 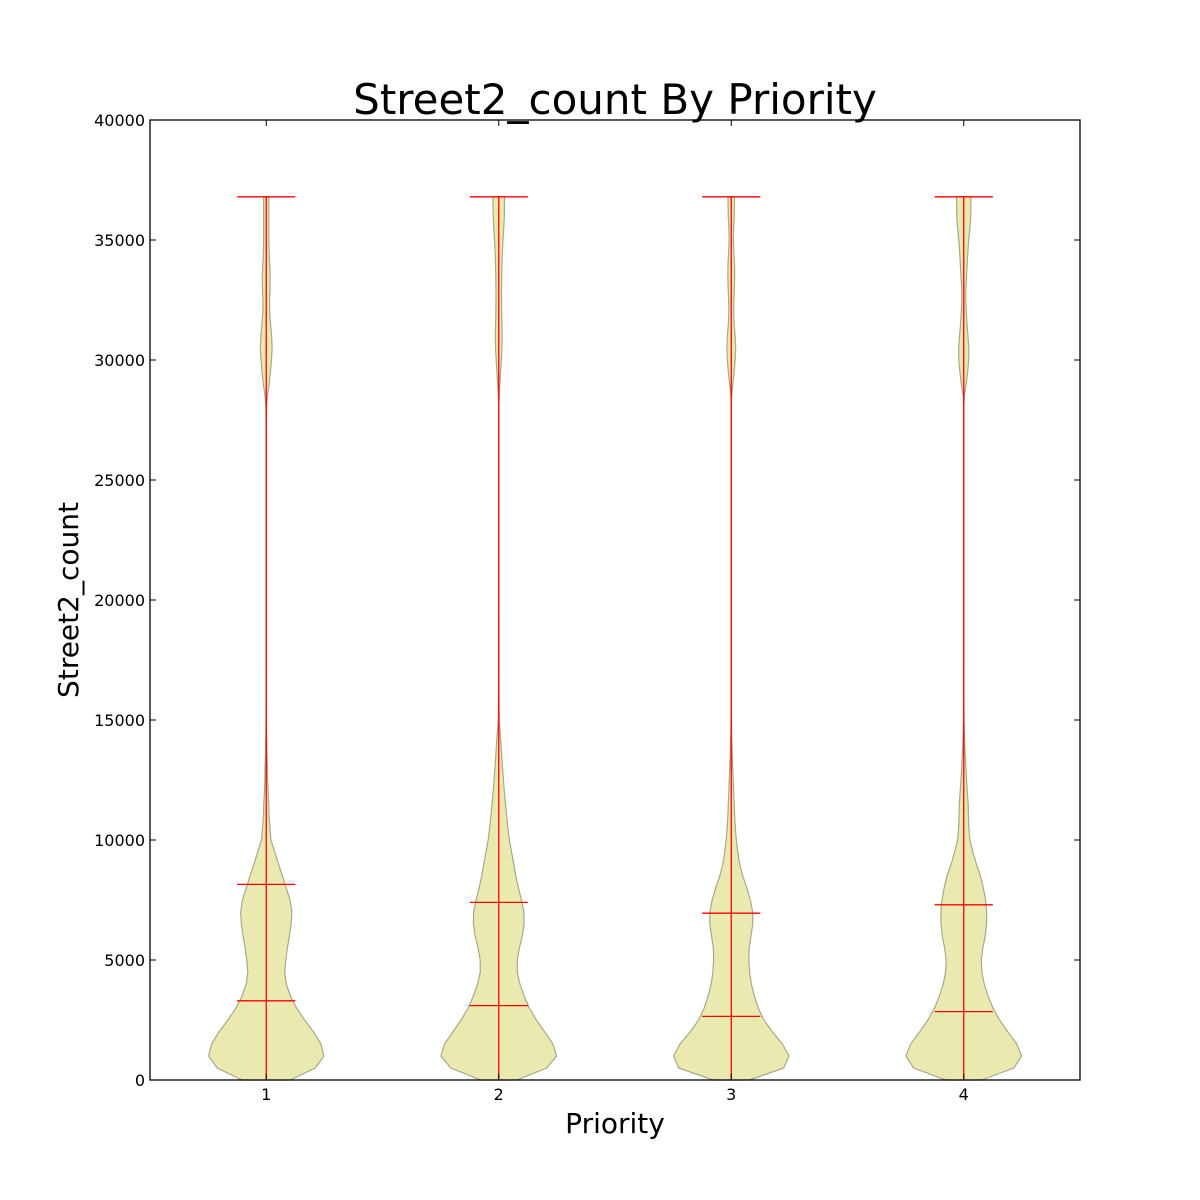 What do you see at coordinates (615, 1123) in the screenshot?
I see `x-axis-label: Priority` at bounding box center [615, 1123].